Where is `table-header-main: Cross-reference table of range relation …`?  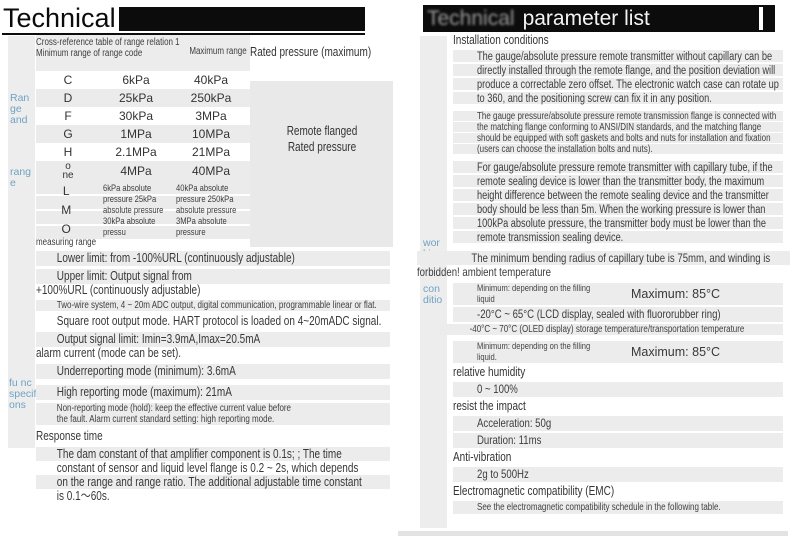 table-header-main: Cross-reference table of range relation … is located at coordinates (108, 48).